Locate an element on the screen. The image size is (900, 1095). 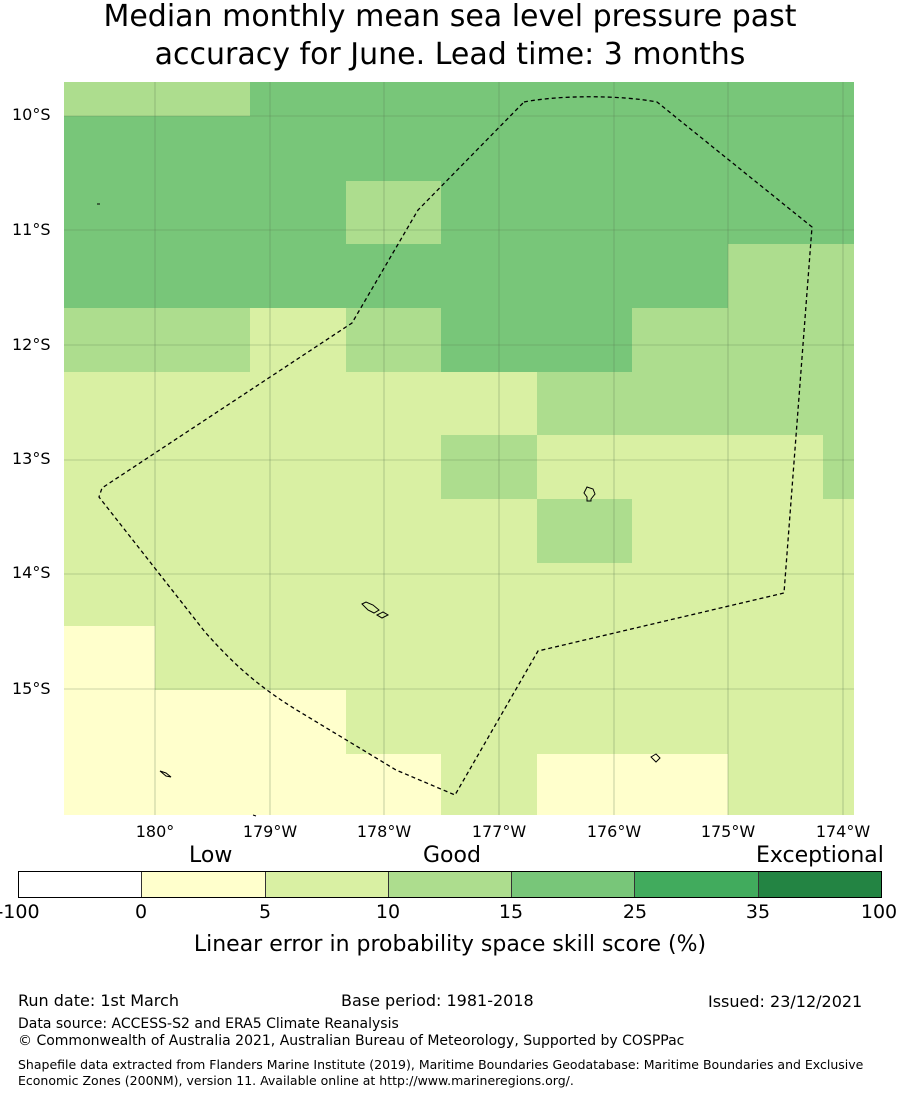
lat-label: 11°S is located at coordinates (31, 229).